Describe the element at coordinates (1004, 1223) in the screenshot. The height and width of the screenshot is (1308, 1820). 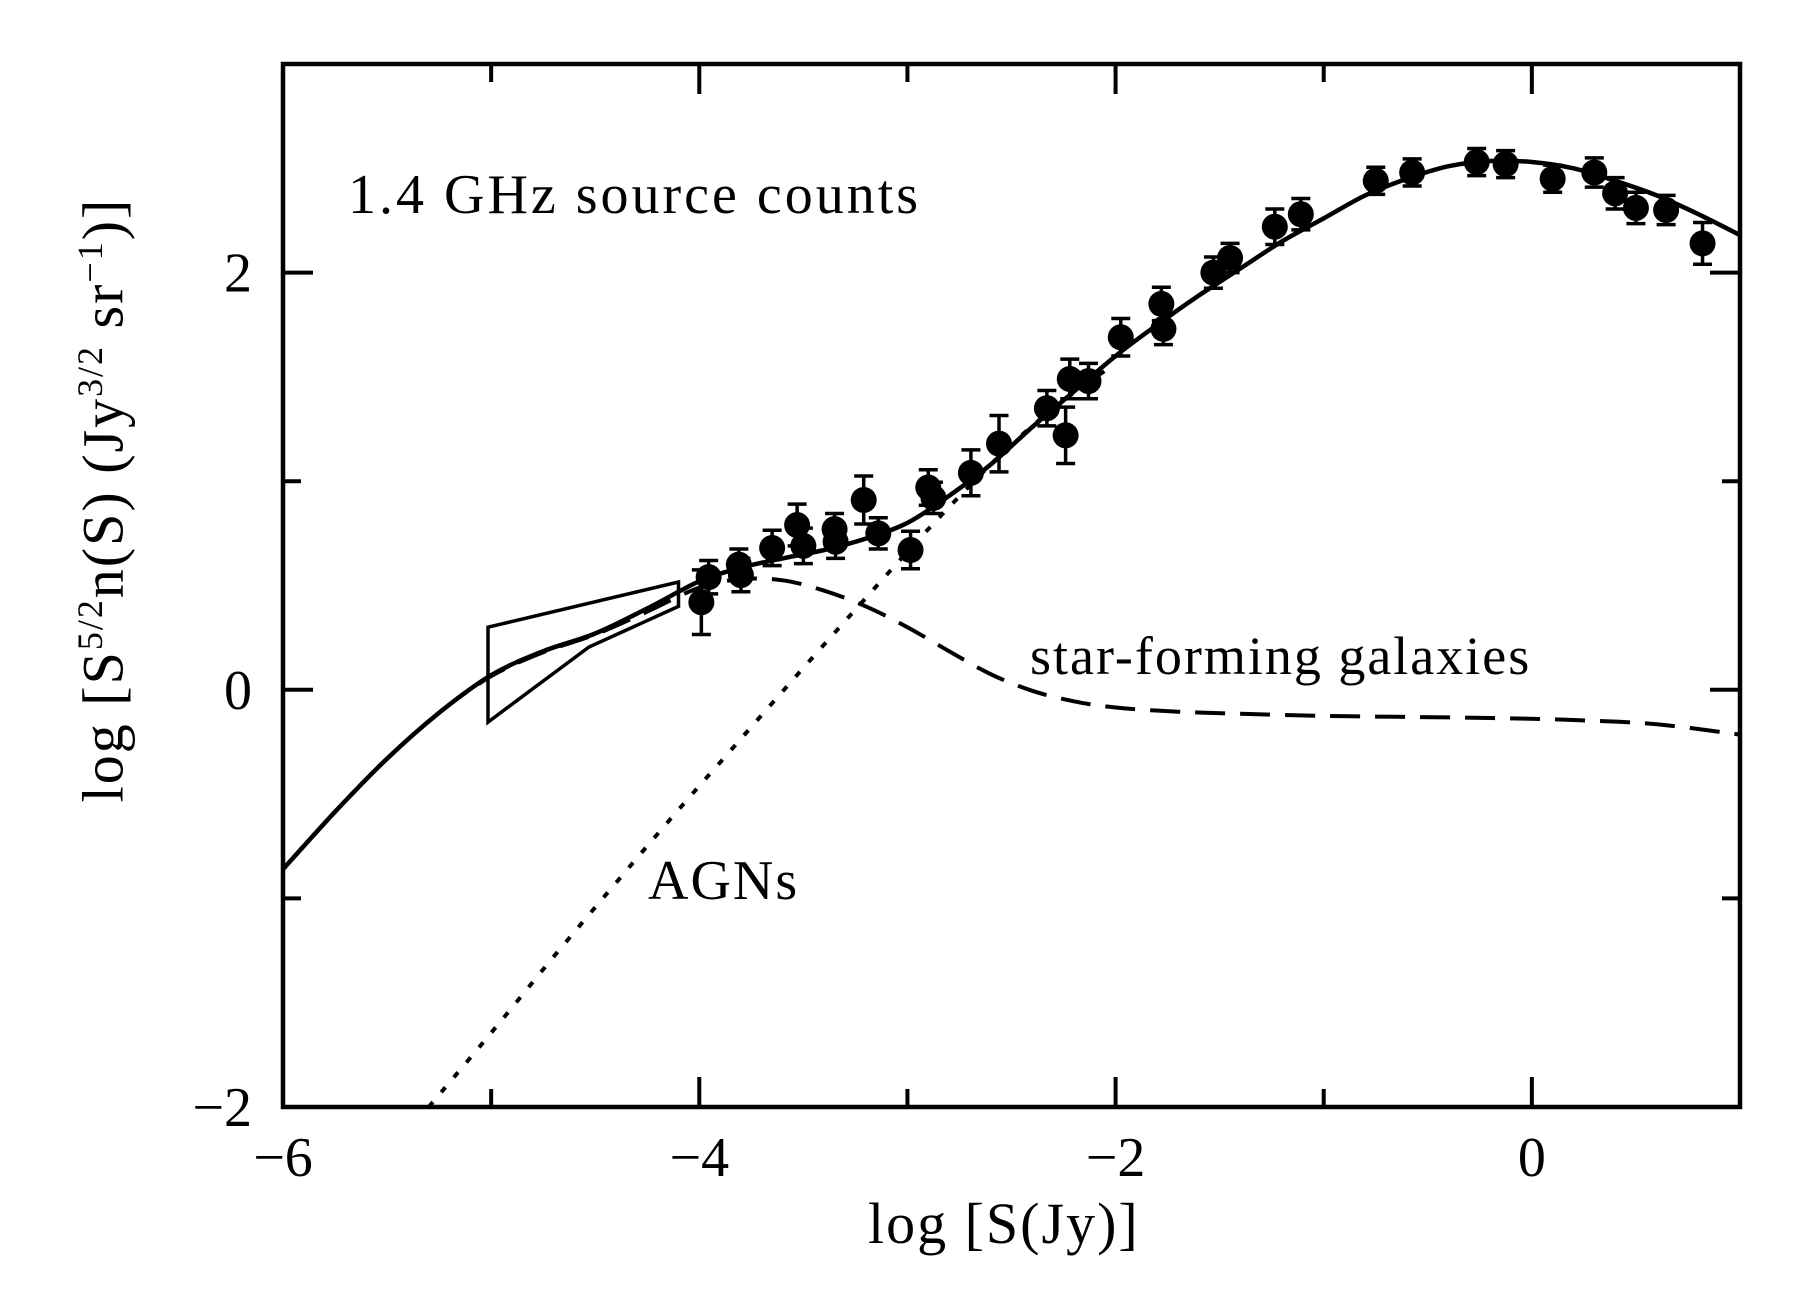
I see `x-axis-label: log [S(Jy)]` at that location.